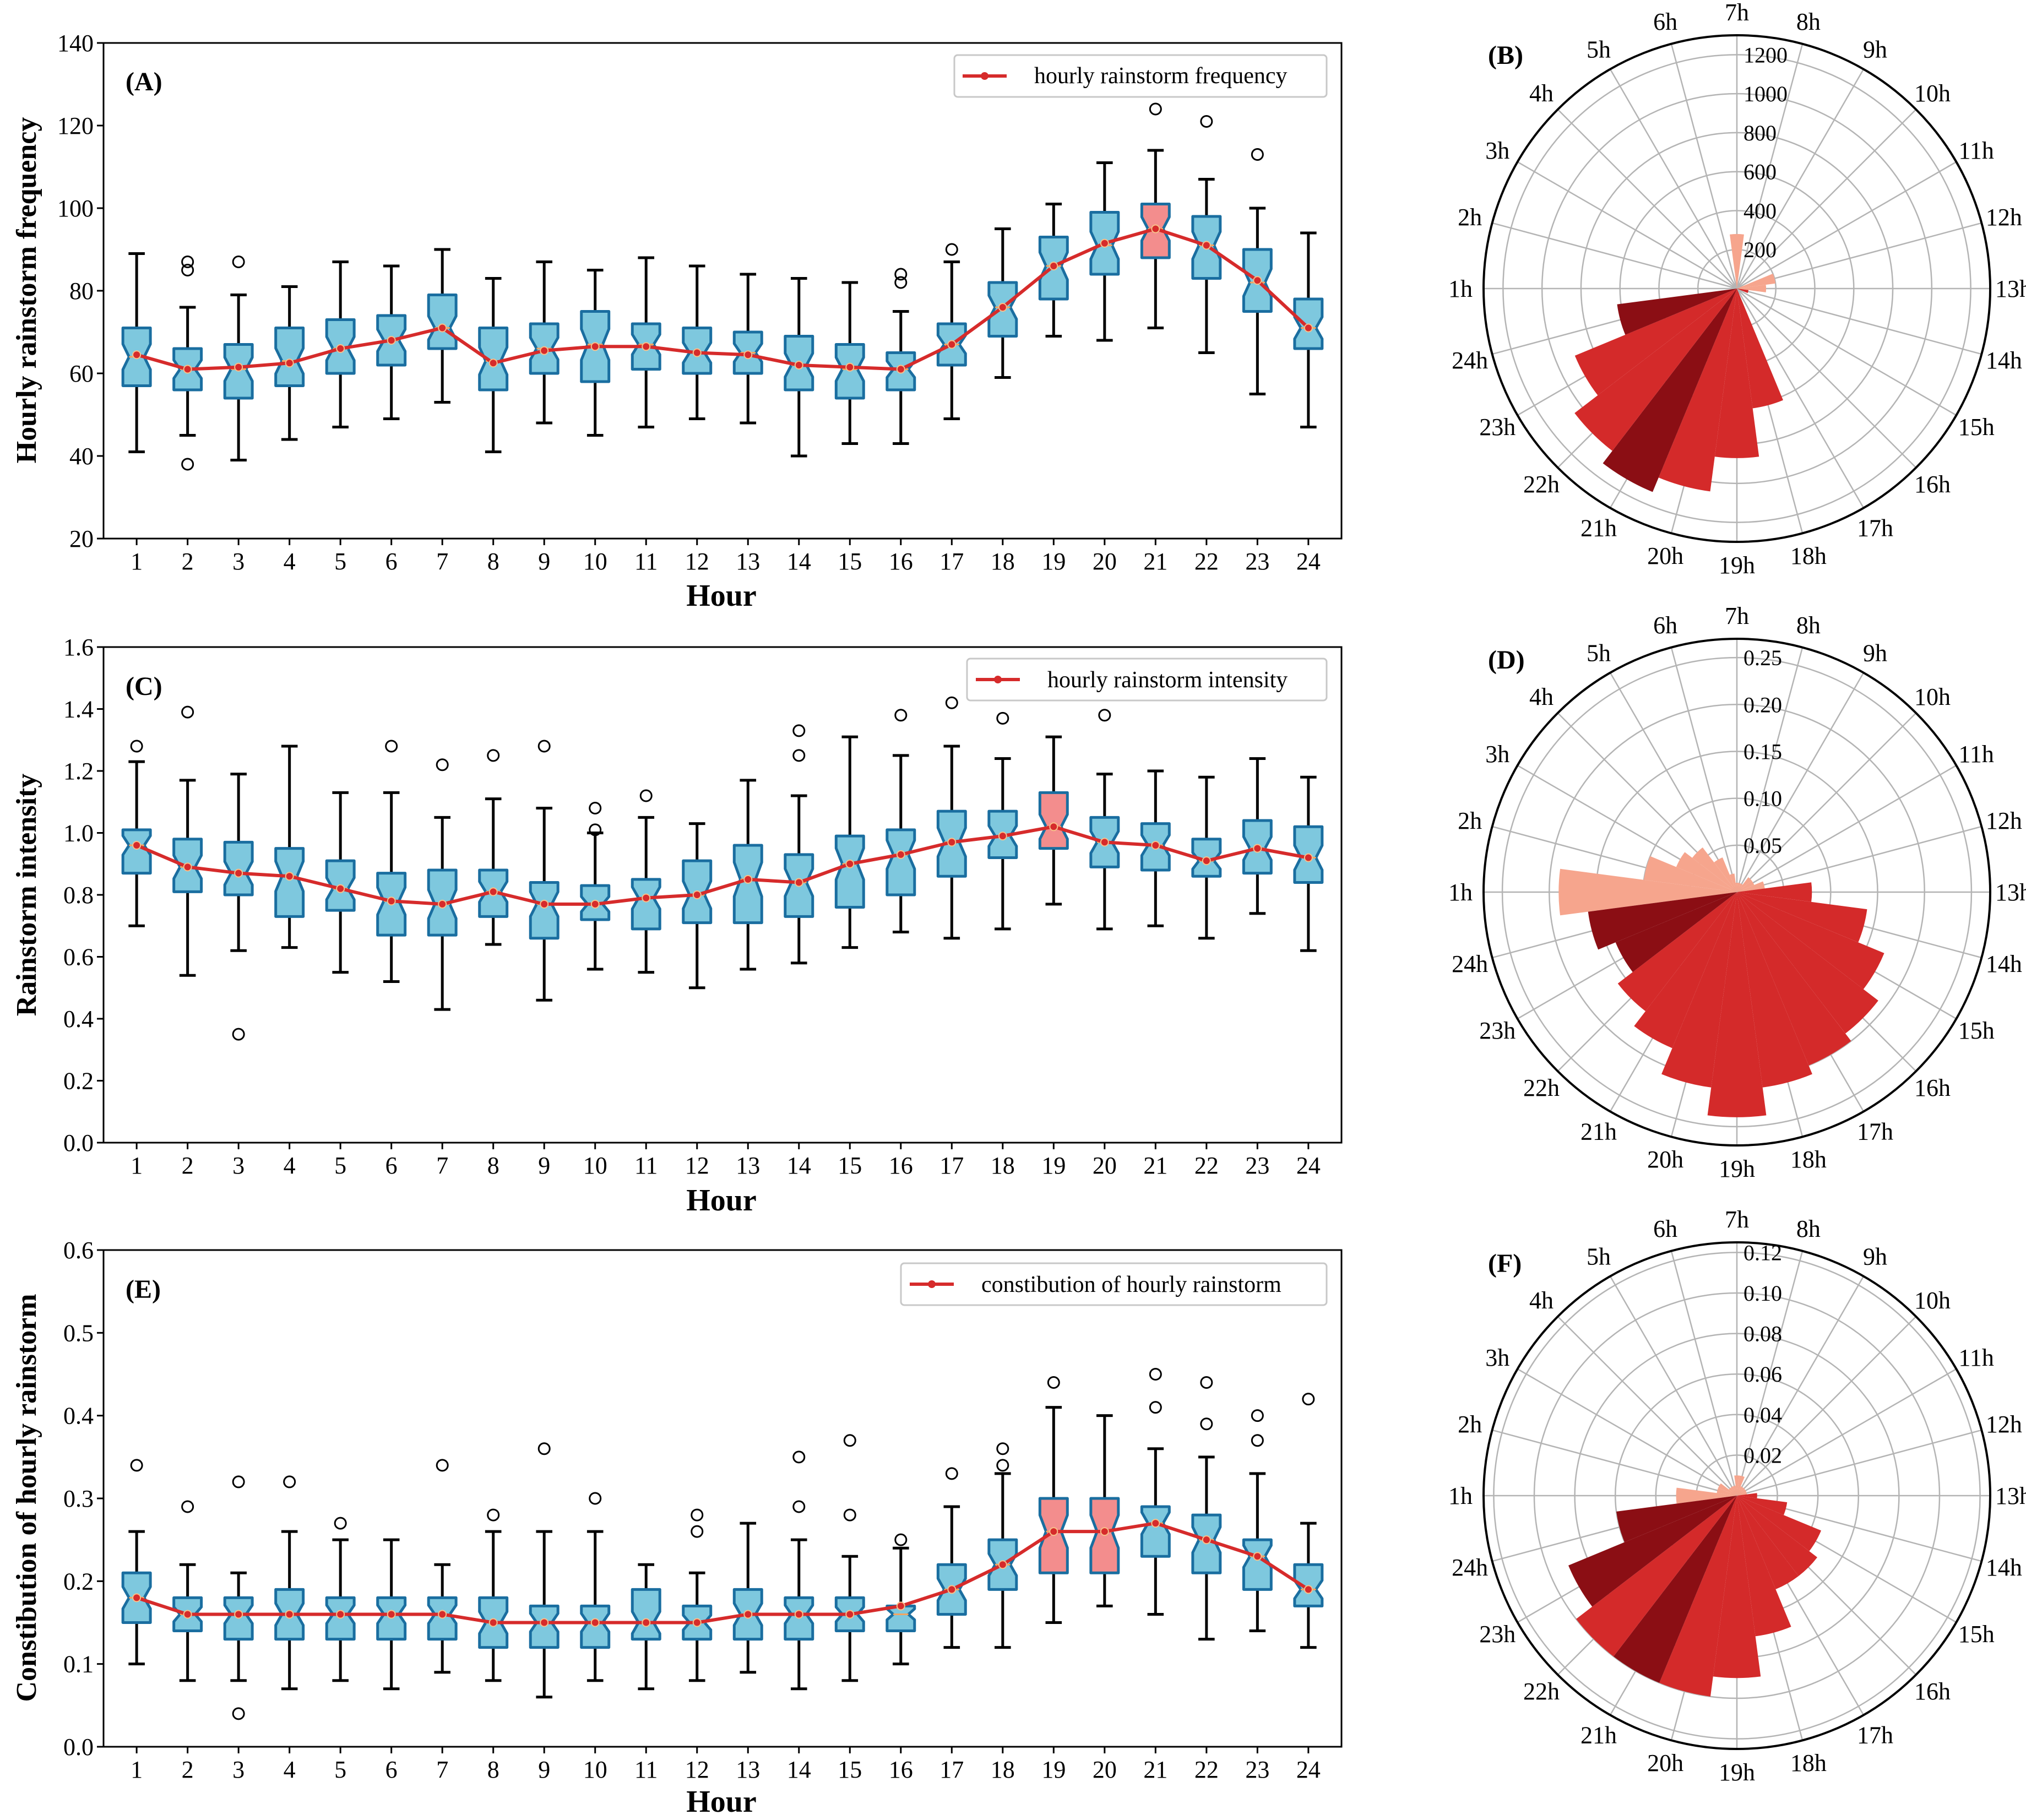 This screenshot has height=1820, width=2026. Describe the element at coordinates (493, 1165) in the screenshot. I see `panel-c-xtick-label: 8` at that location.